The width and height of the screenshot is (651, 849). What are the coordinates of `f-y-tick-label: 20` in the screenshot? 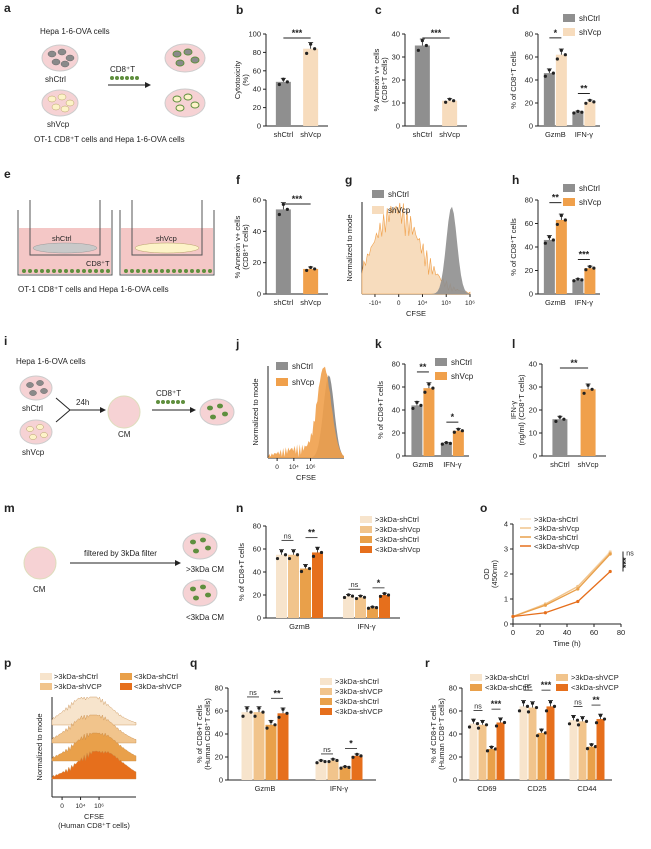 It's located at (257, 262).